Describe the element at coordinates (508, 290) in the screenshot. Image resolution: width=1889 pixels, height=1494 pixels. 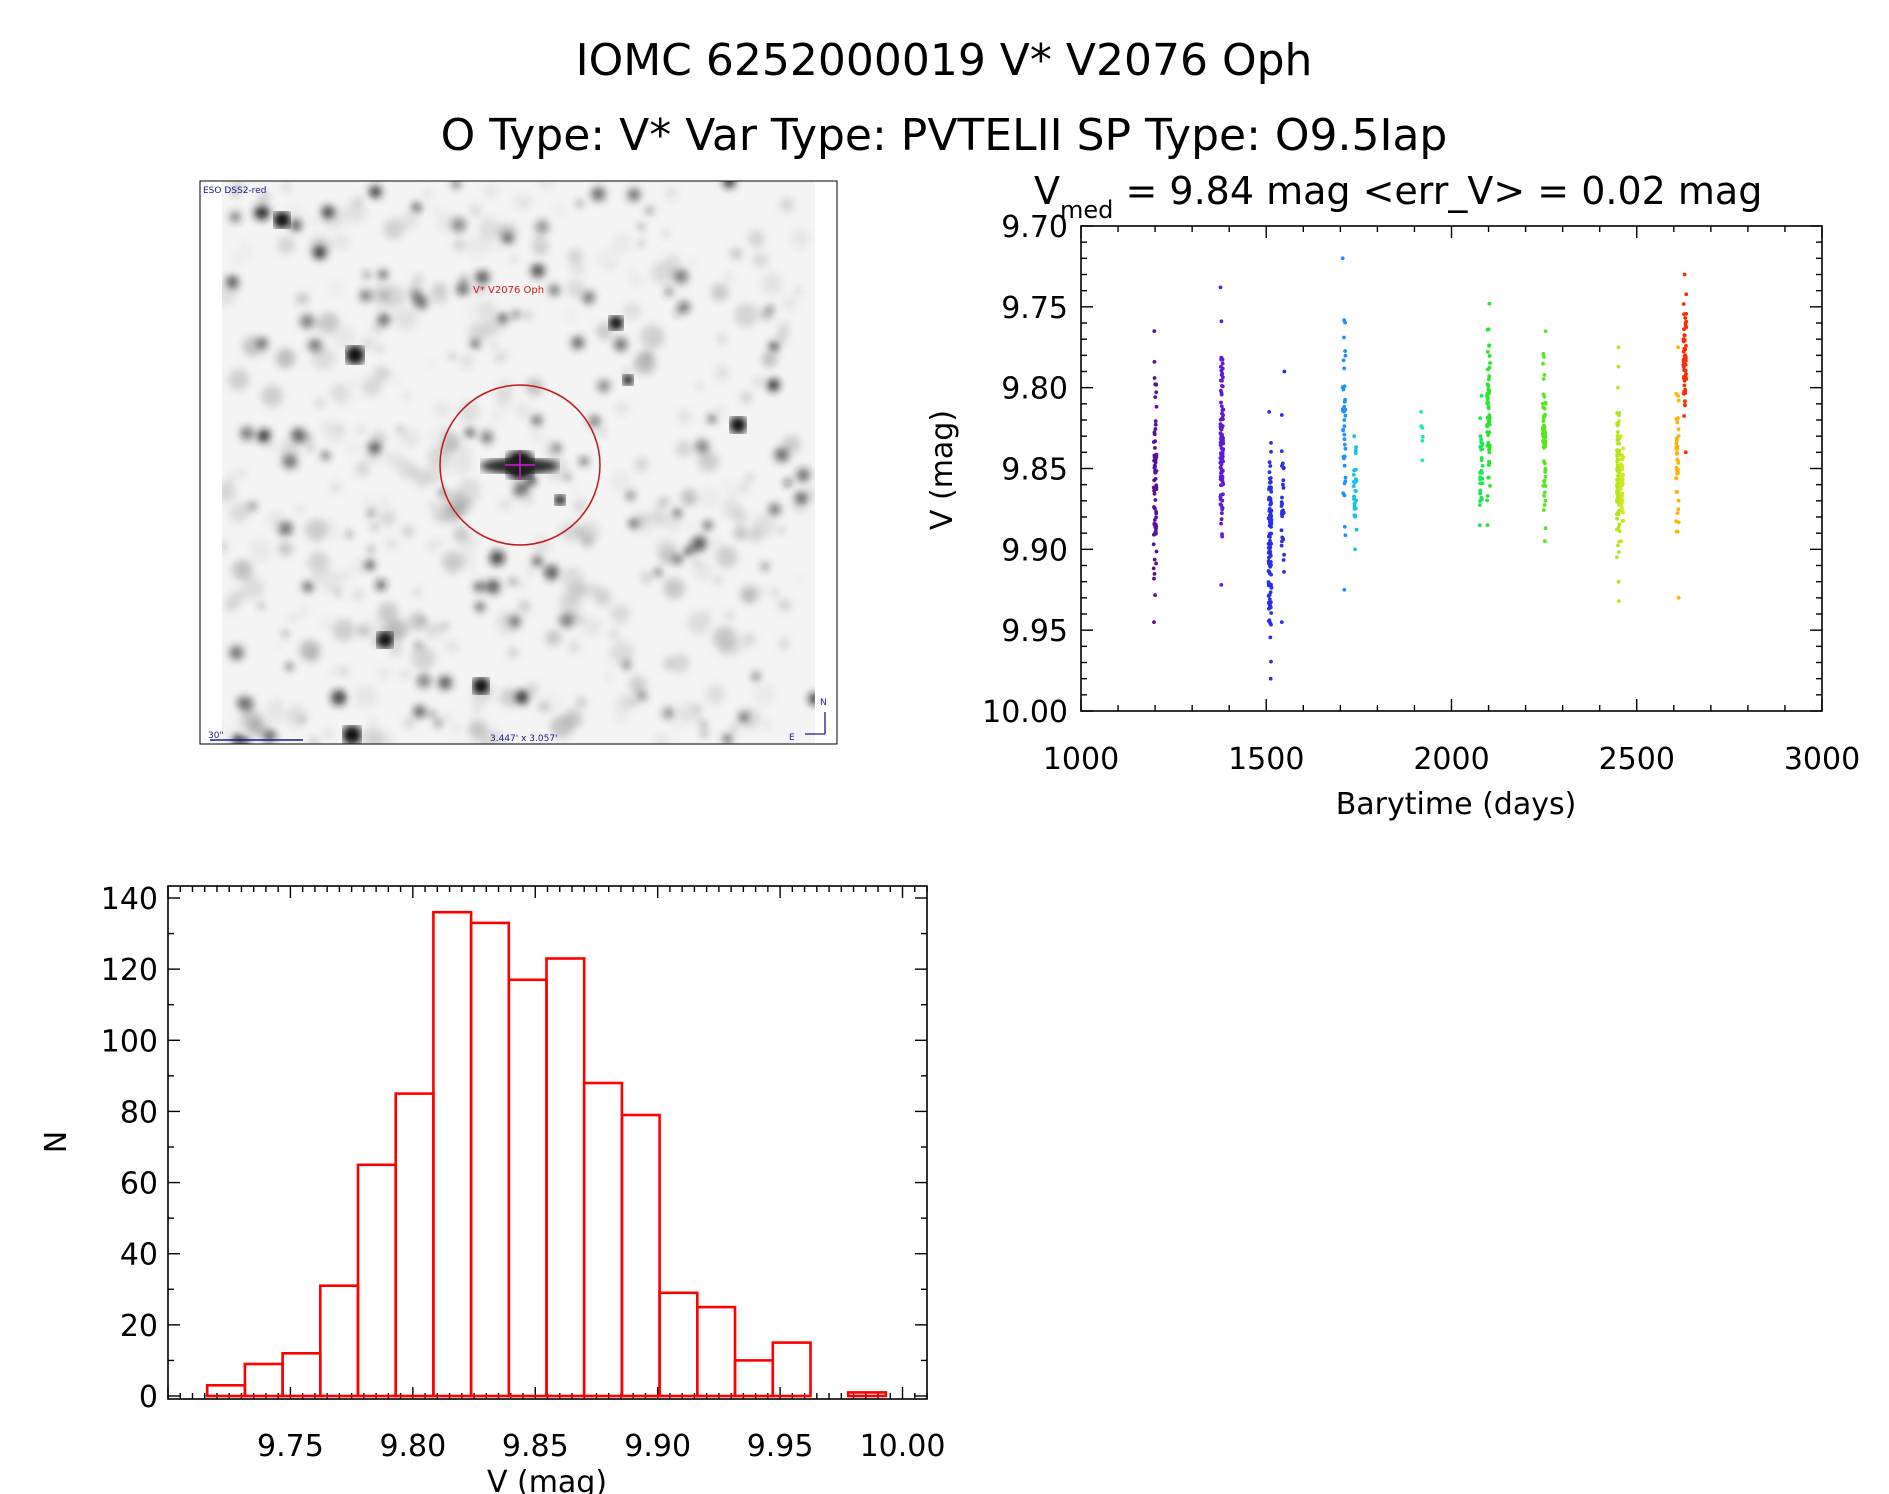
I see `object-label: V* V2076 Oph` at that location.